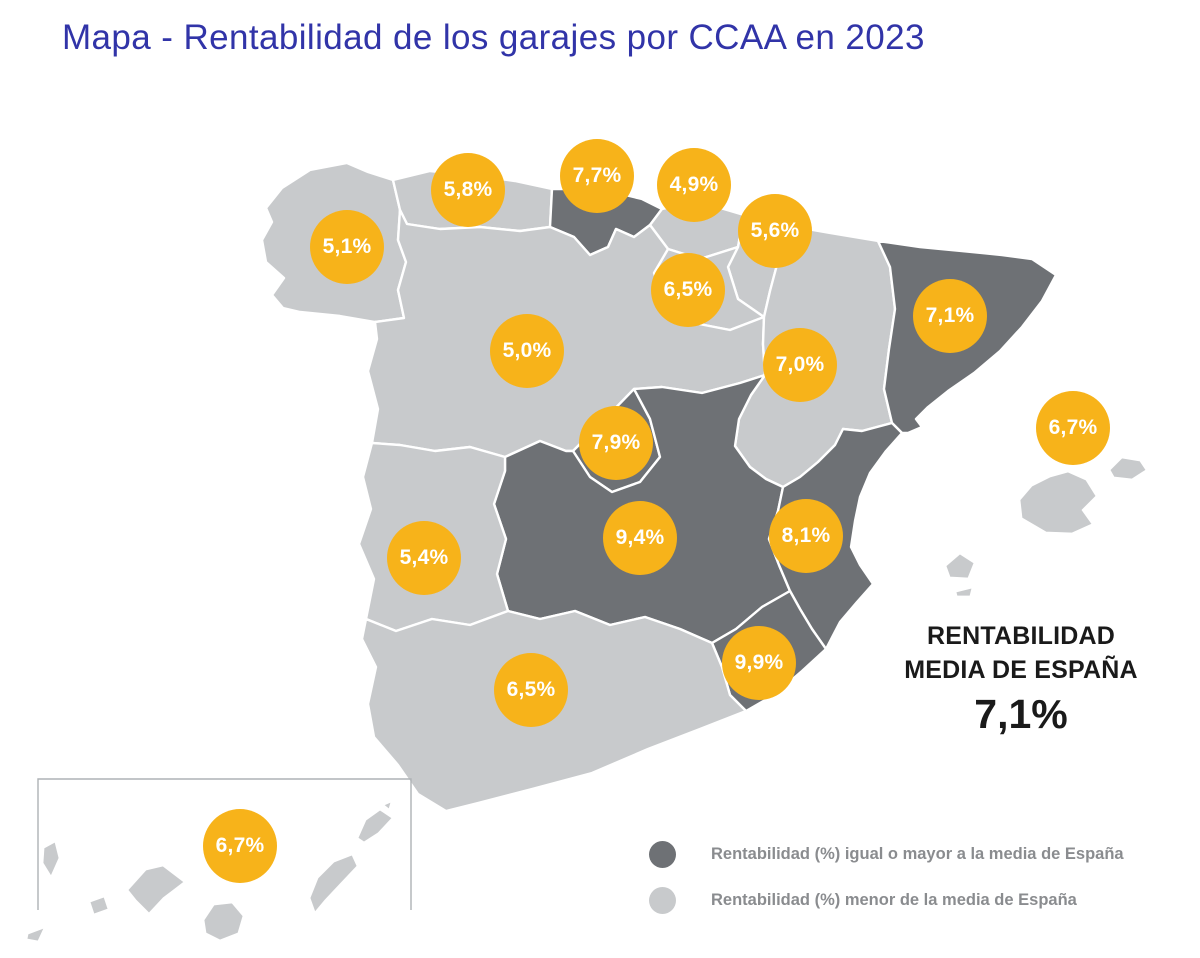 The image size is (1200, 958). I want to click on badge-value: 9,4%, so click(640, 537).